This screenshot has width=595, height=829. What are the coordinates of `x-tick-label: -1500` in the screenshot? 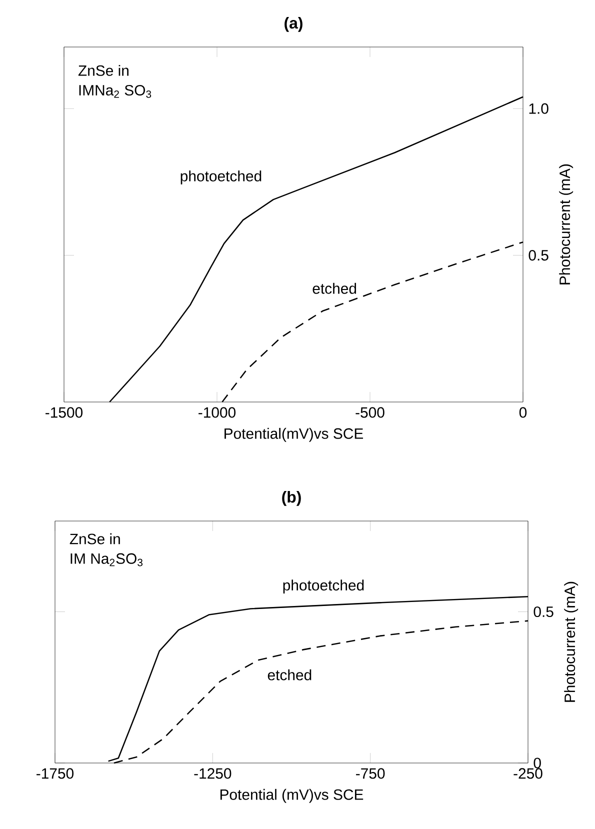 It's located at (64, 412).